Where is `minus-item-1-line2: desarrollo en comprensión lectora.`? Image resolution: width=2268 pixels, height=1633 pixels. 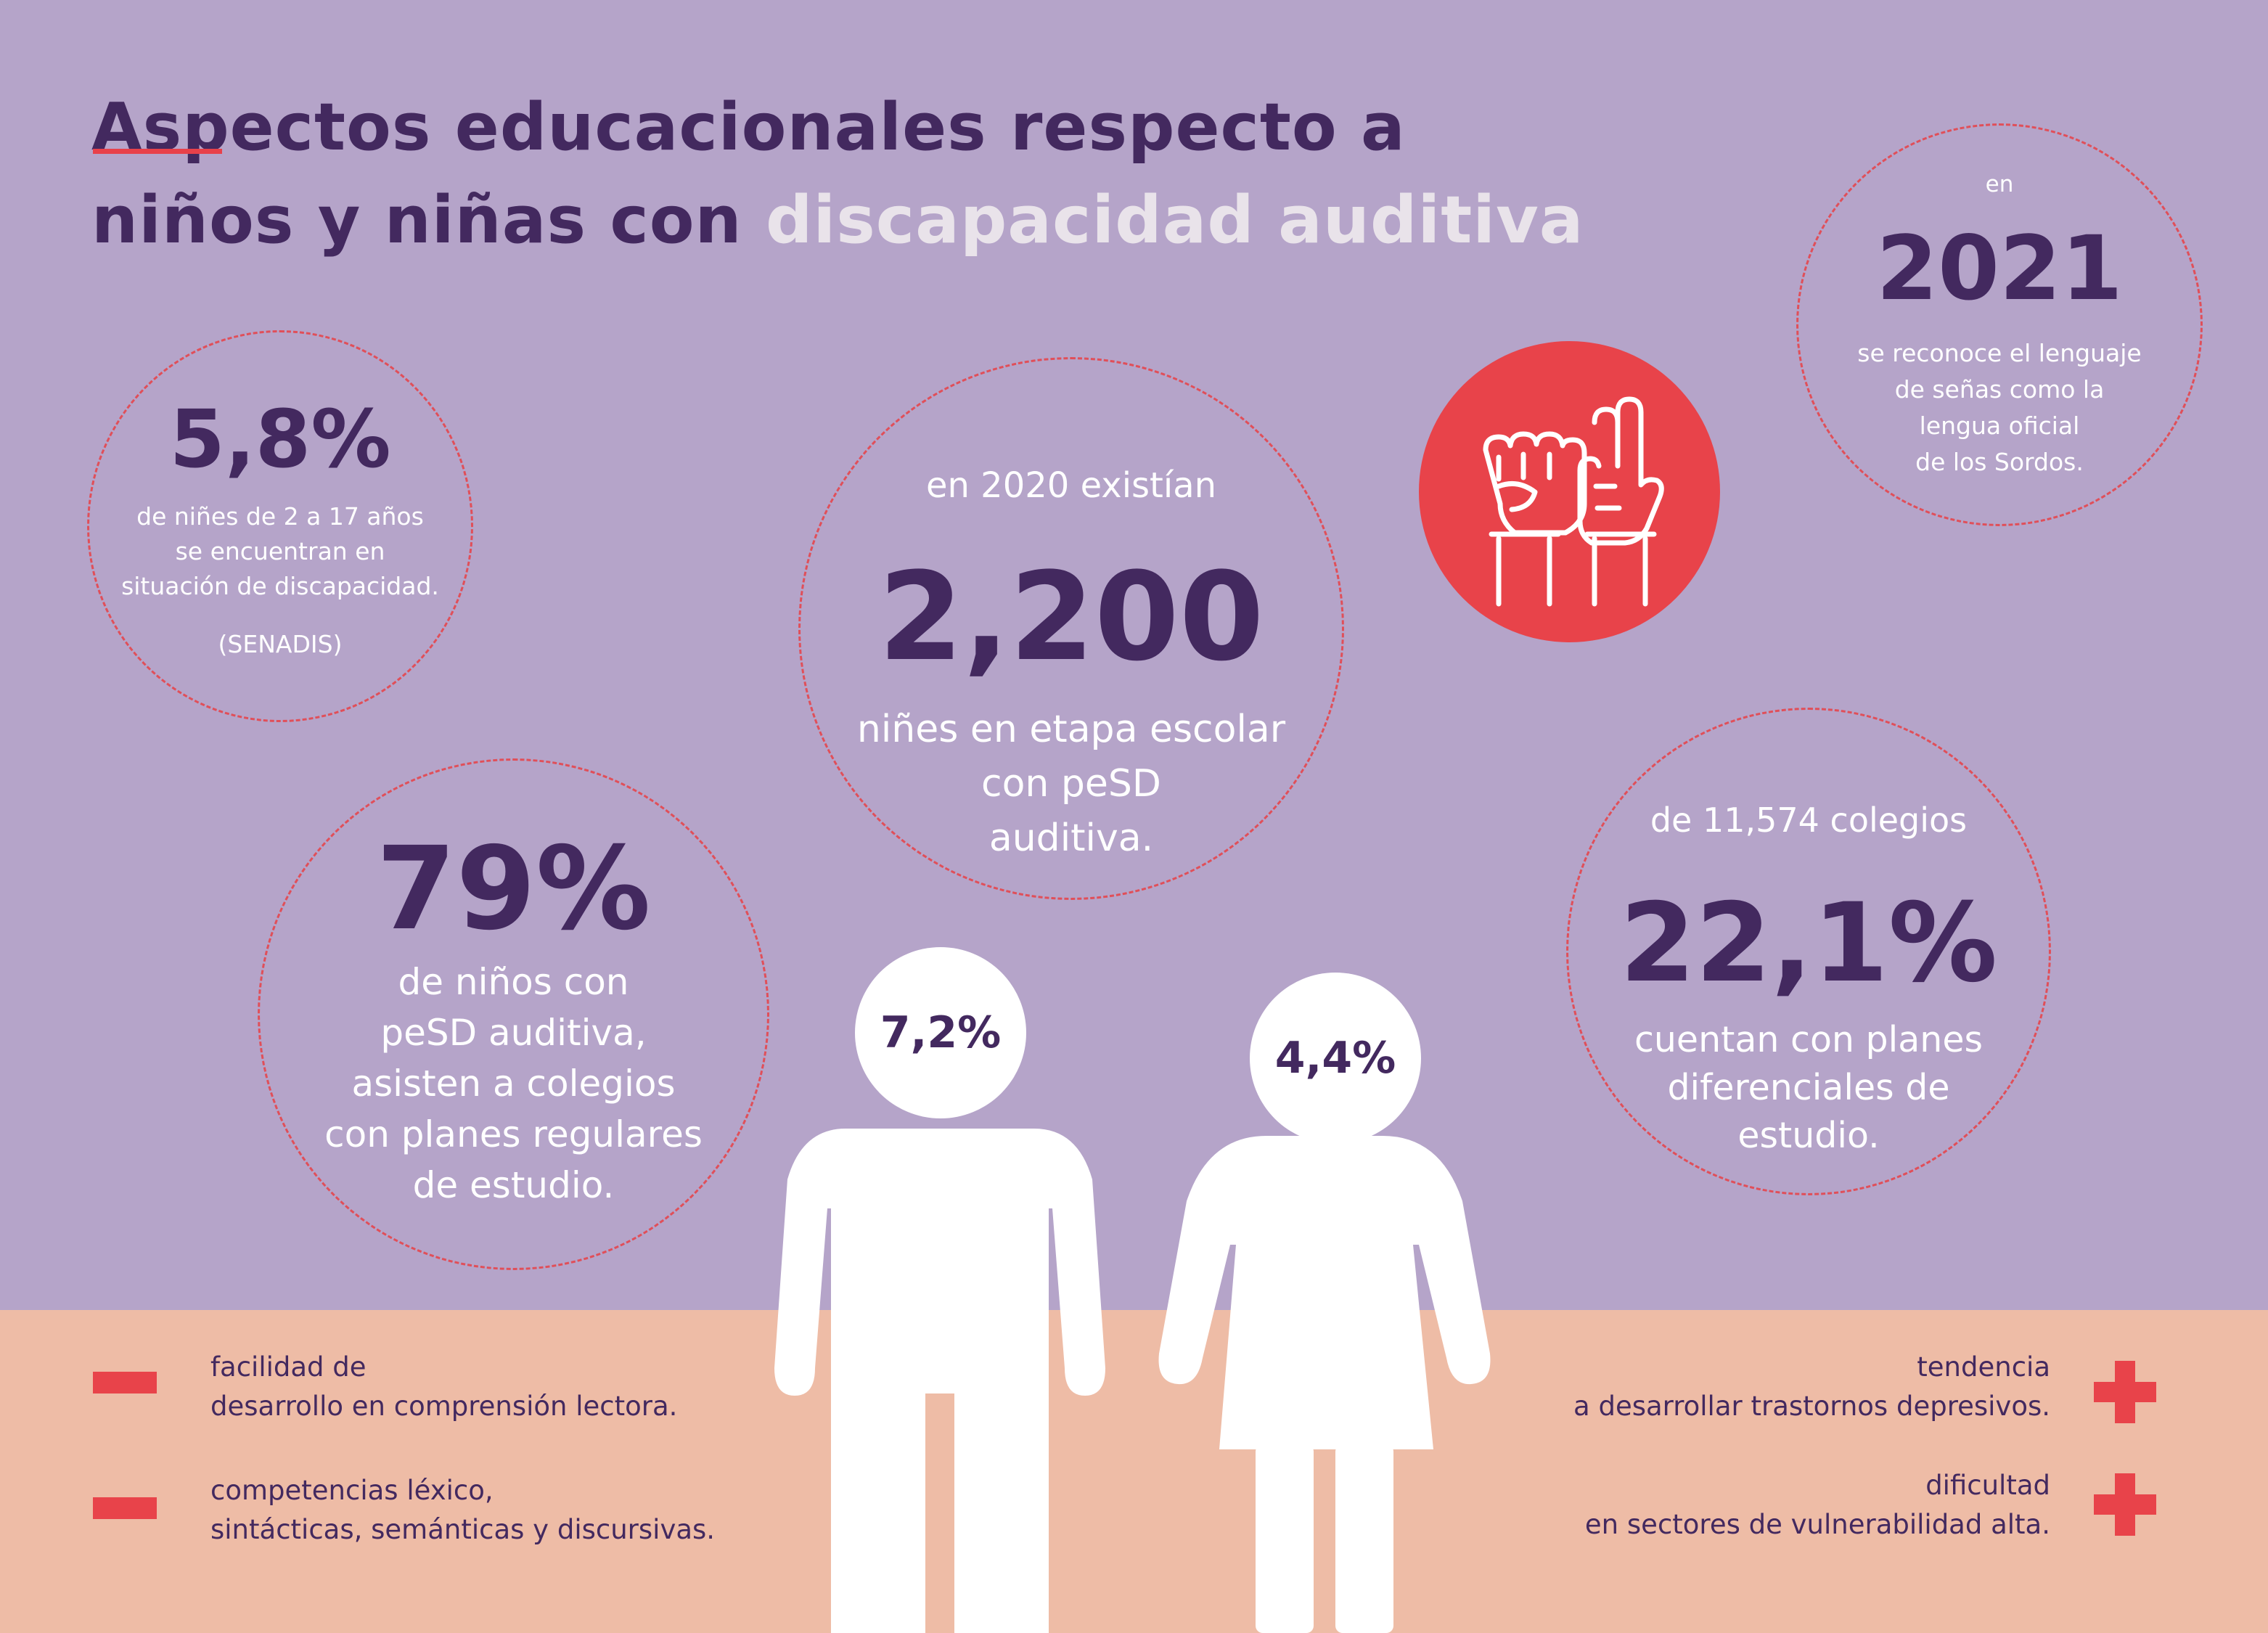
minus-item-1-line2: desarrollo en comprensión lectora. is located at coordinates (444, 1406).